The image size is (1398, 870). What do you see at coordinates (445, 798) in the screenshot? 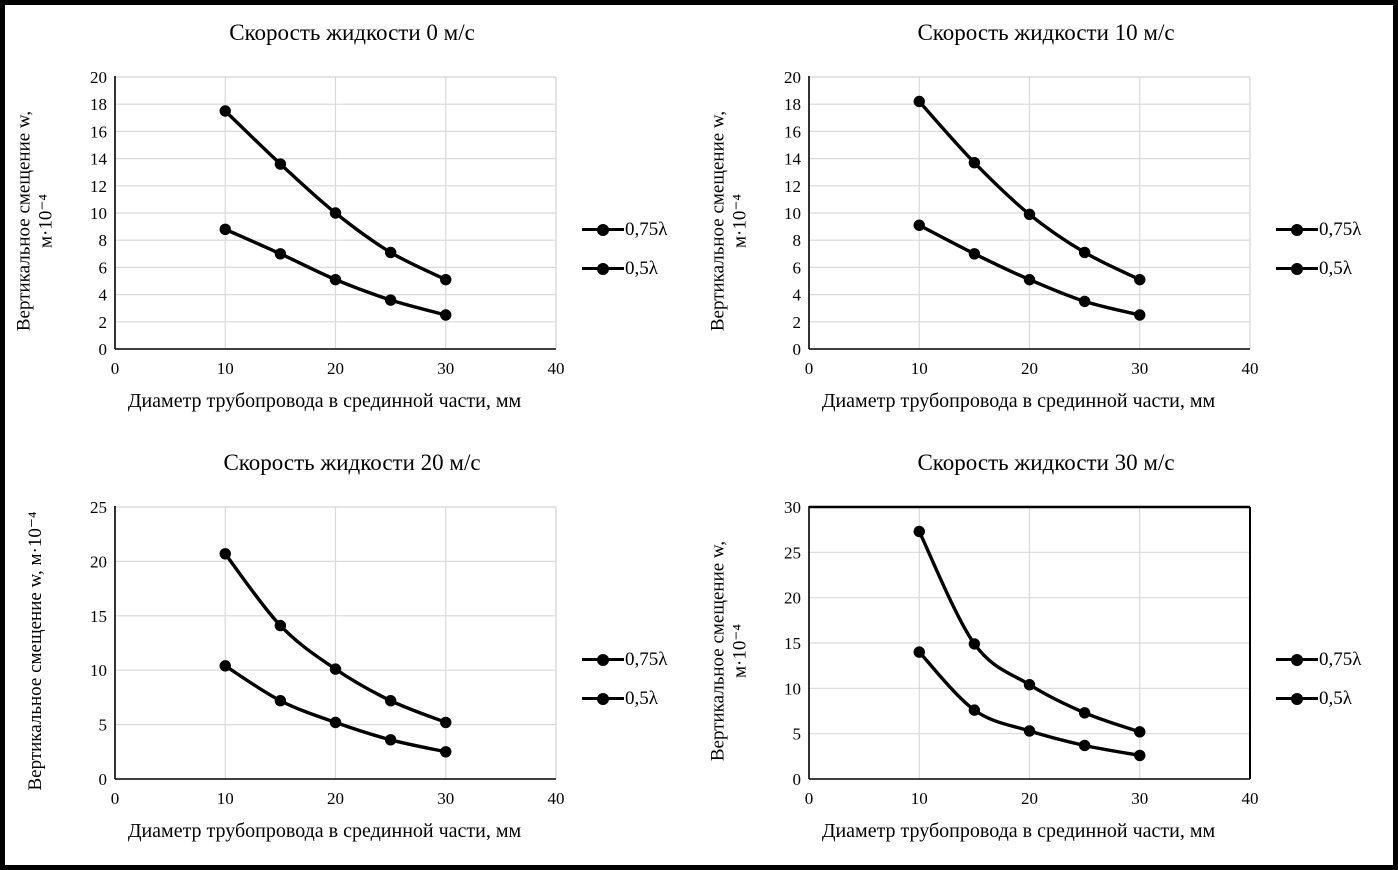
I see `x-tick-label: 30` at bounding box center [445, 798].